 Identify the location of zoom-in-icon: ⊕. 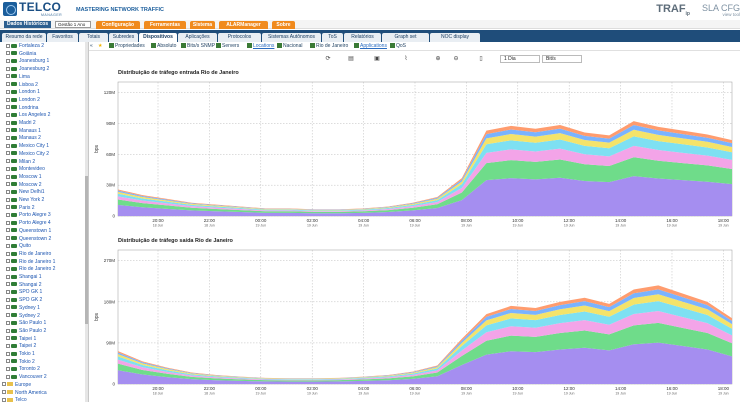
(438, 59).